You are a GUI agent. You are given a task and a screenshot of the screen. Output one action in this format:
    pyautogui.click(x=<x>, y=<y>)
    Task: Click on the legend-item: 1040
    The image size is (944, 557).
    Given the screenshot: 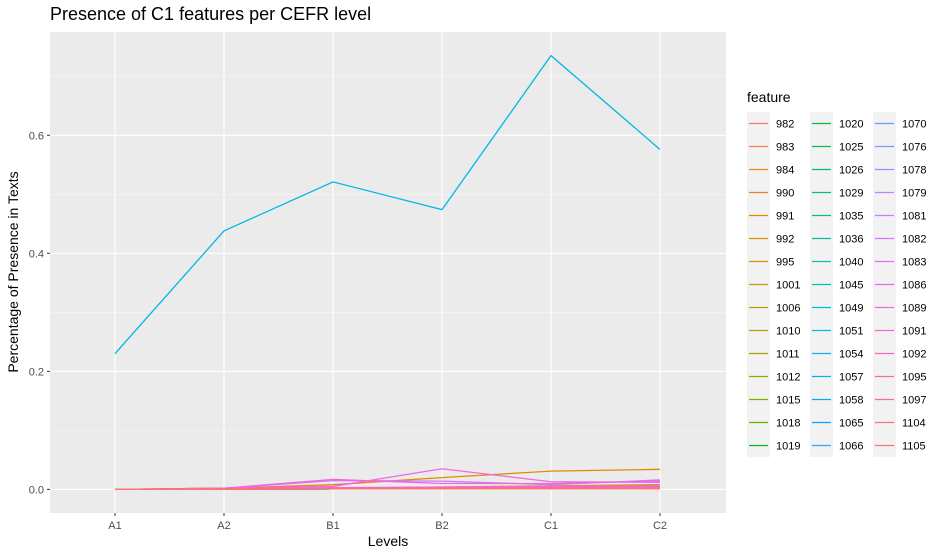 What is the action you would take?
    pyautogui.click(x=836, y=261)
    